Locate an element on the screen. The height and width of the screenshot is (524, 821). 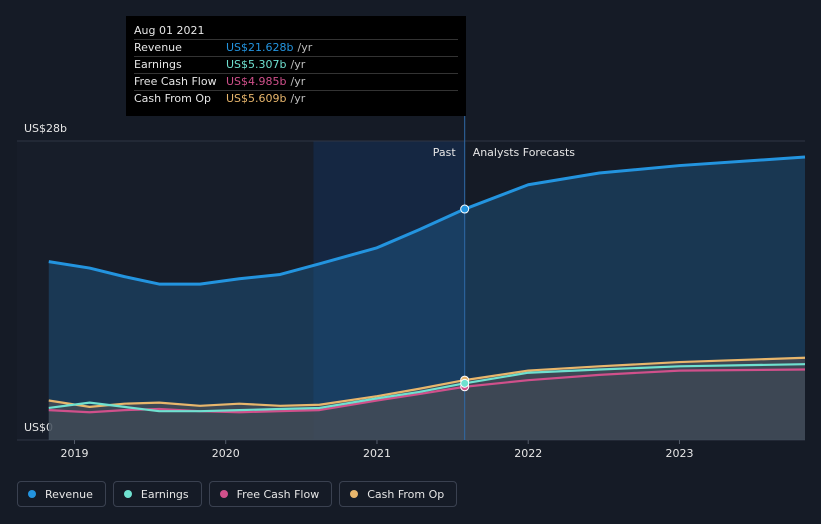
tooltip-name: Free Cash Flow is located at coordinates (175, 81).